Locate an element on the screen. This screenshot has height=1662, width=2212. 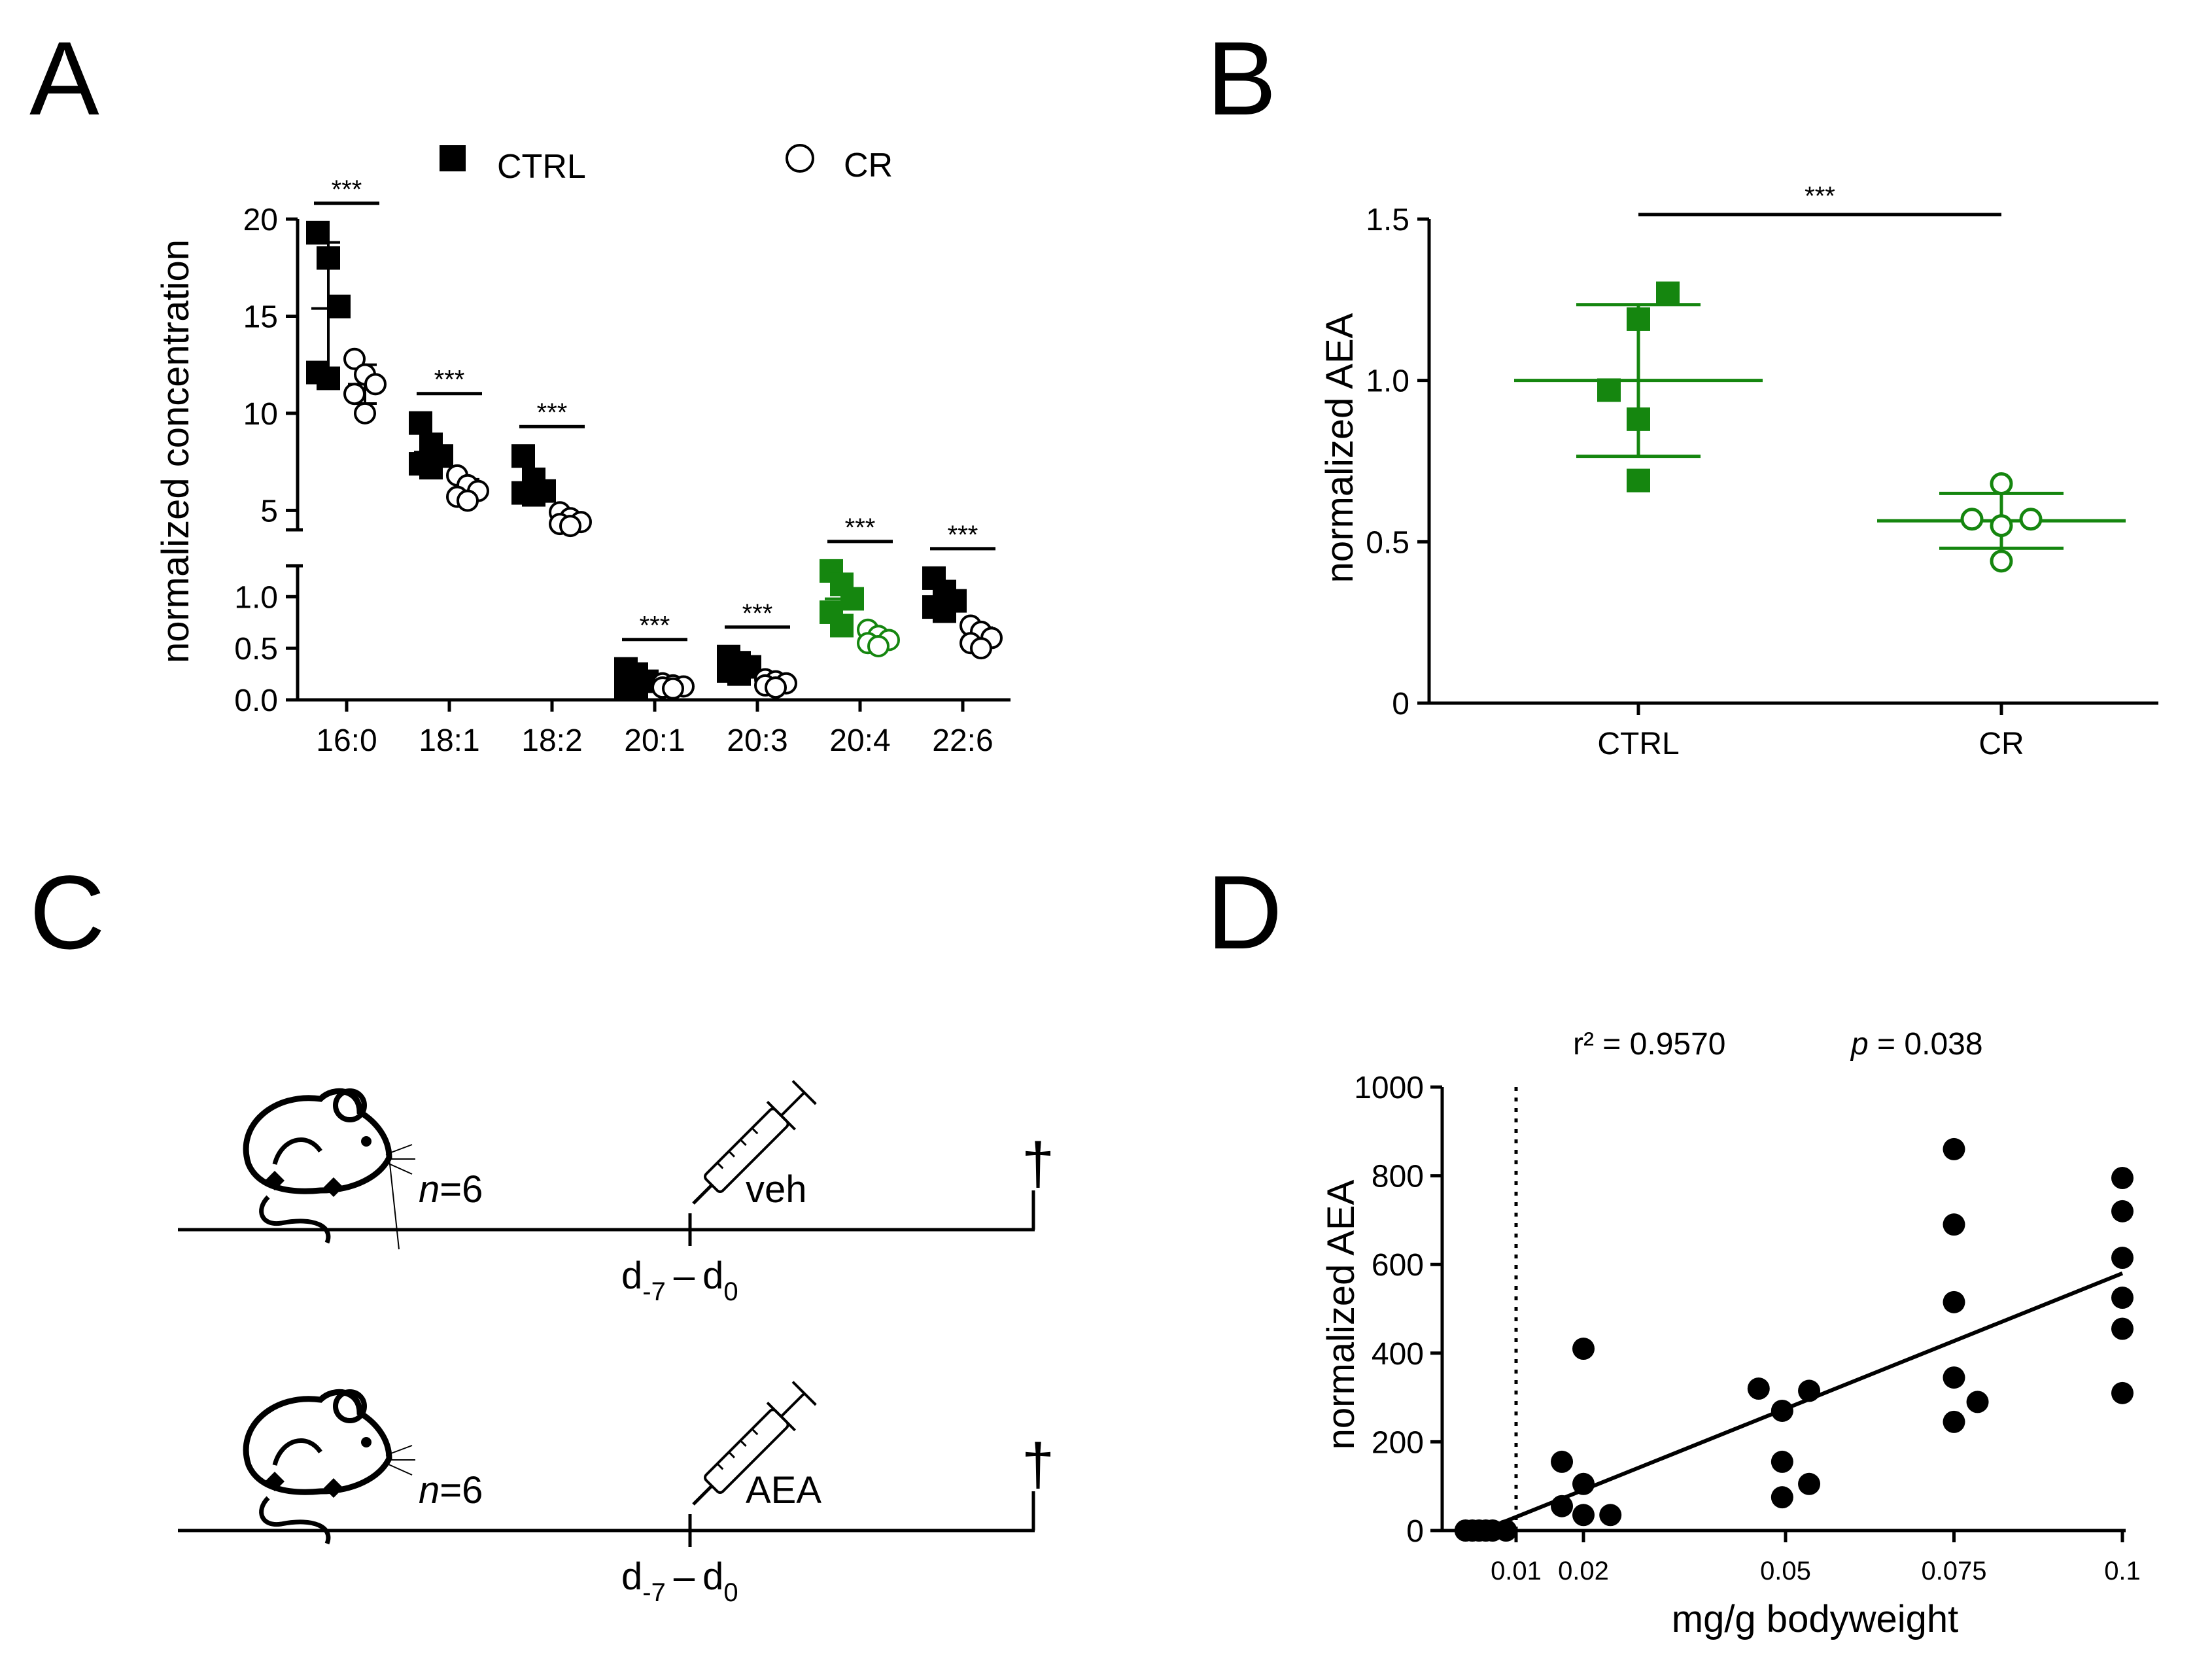
chart-a-x-tick-label: 16:0 is located at coordinates (346, 740).